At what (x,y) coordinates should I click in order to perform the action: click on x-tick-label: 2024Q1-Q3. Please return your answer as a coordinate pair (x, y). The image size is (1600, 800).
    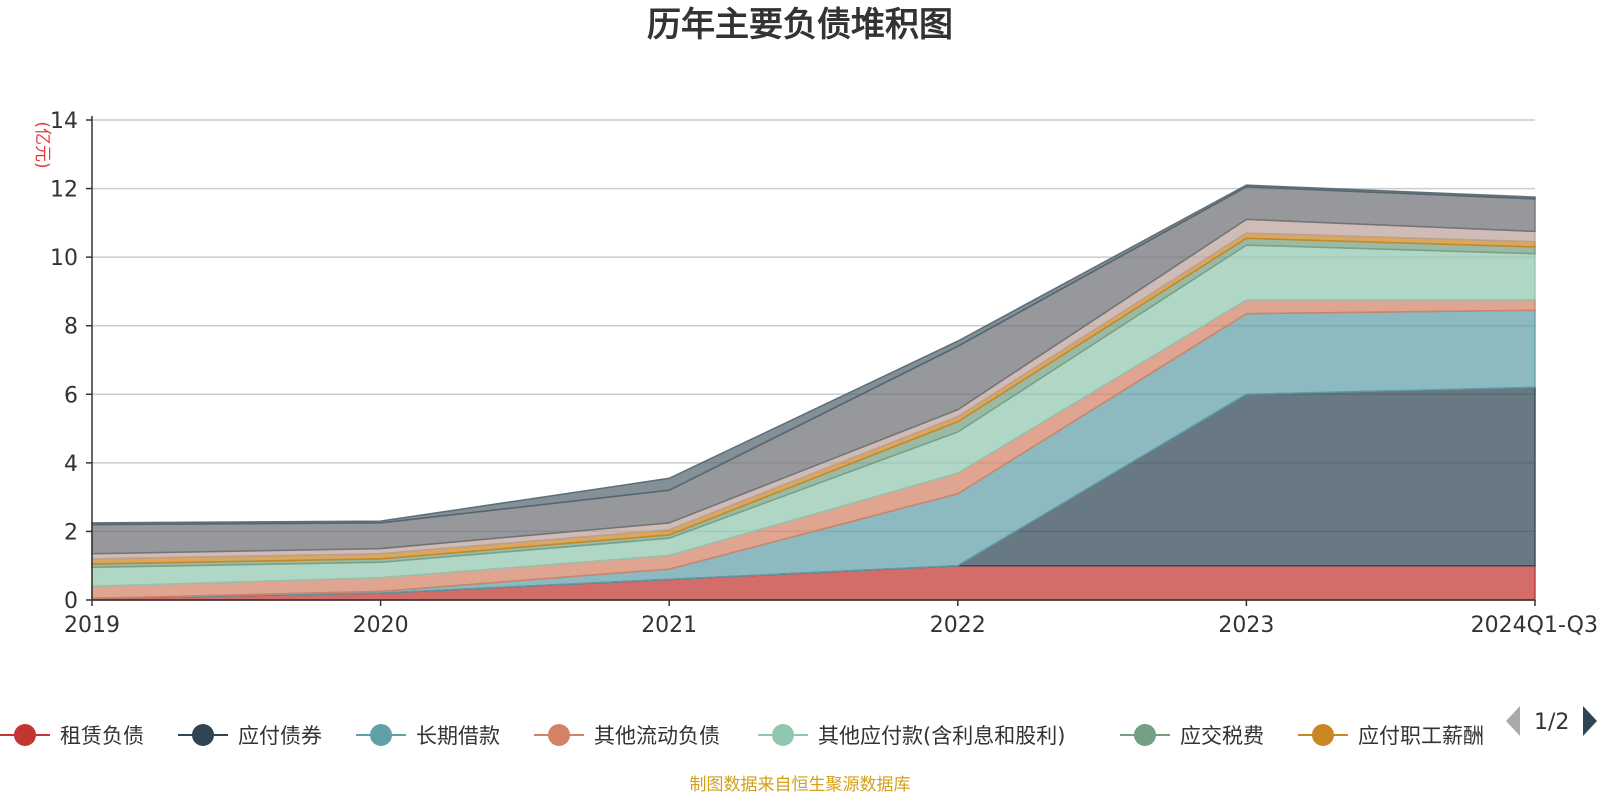
    Looking at the image, I should click on (1534, 625).